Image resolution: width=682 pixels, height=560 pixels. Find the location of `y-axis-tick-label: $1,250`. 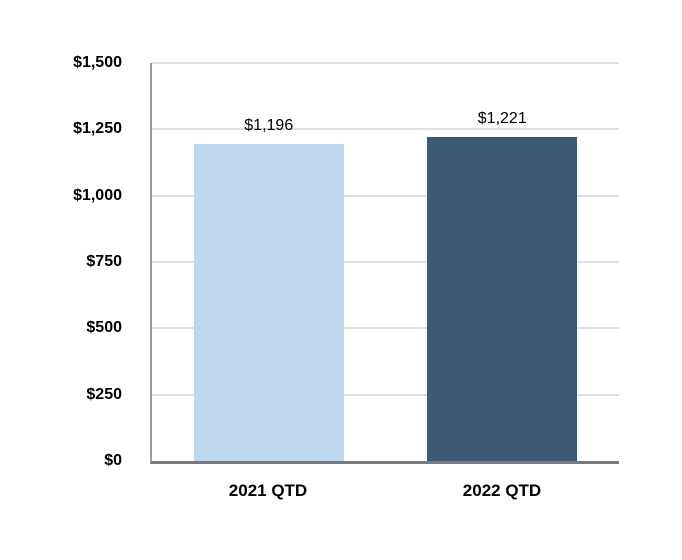

y-axis-tick-label: $1,250 is located at coordinates (97, 128).